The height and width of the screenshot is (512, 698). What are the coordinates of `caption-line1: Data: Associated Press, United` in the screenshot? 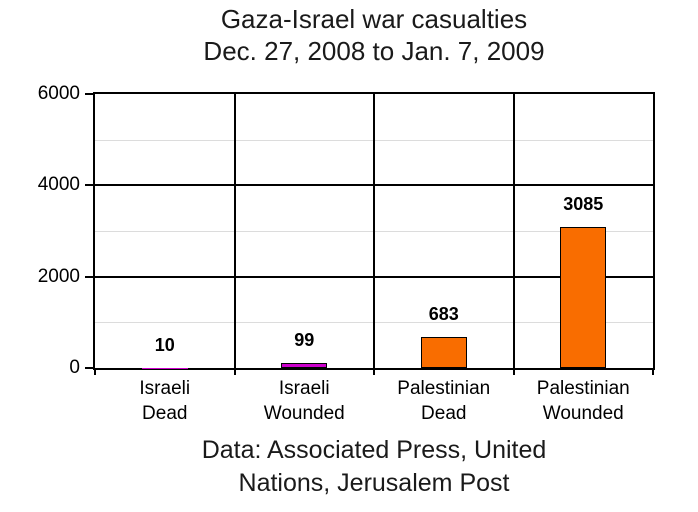 It's located at (374, 450).